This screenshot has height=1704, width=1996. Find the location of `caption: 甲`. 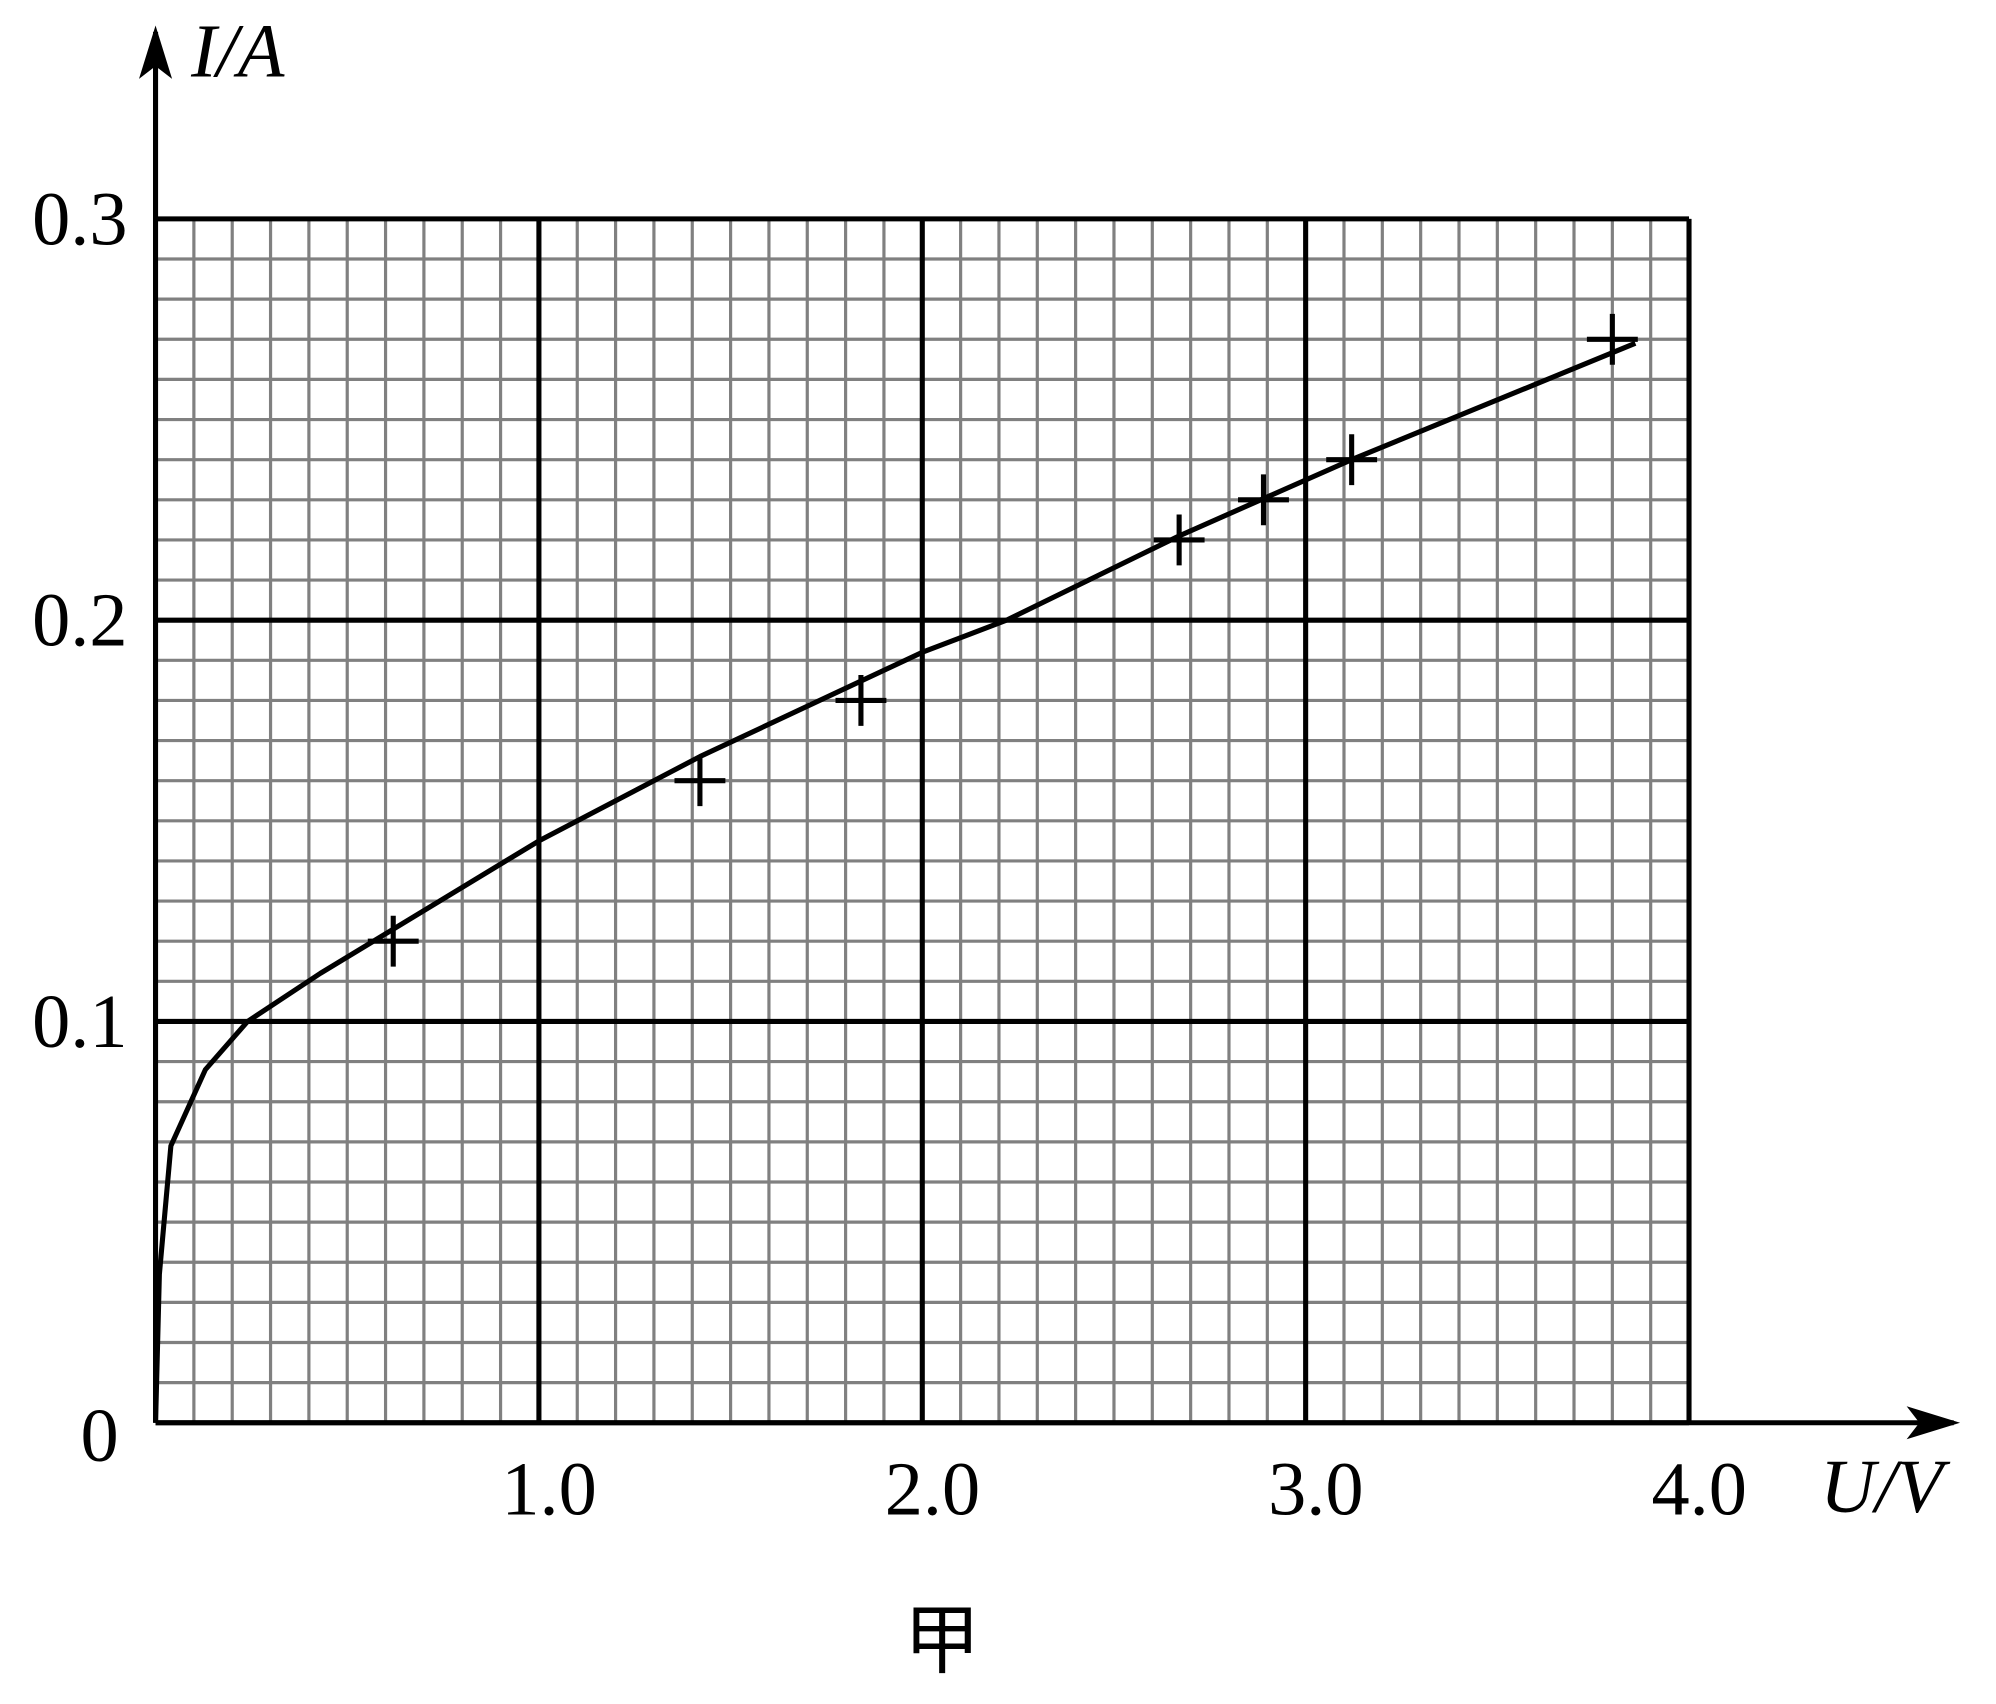

caption: 甲 is located at coordinates (942, 1641).